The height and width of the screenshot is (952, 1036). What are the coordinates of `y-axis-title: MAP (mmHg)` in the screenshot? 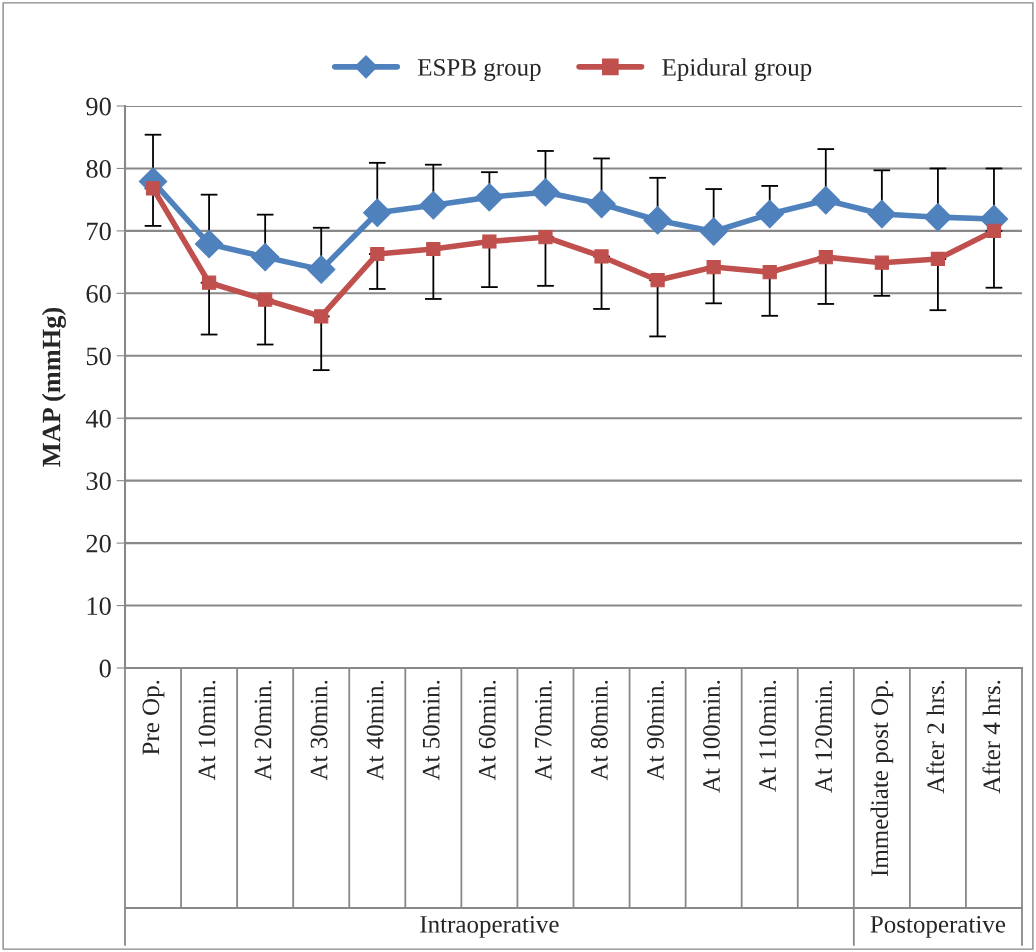 It's located at (53, 387).